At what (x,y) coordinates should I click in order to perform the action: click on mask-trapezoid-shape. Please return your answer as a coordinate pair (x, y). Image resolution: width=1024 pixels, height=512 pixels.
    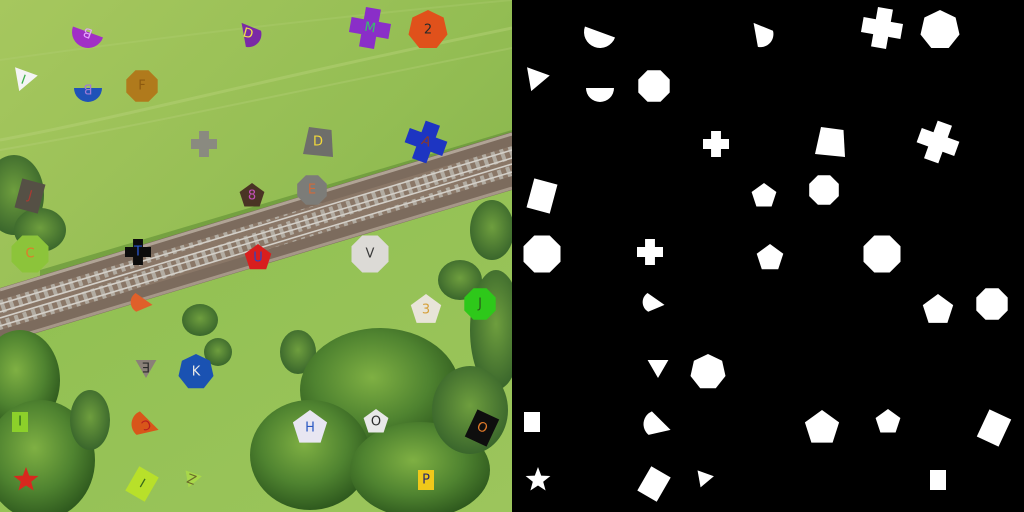
    Looking at the image, I should click on (830, 142).